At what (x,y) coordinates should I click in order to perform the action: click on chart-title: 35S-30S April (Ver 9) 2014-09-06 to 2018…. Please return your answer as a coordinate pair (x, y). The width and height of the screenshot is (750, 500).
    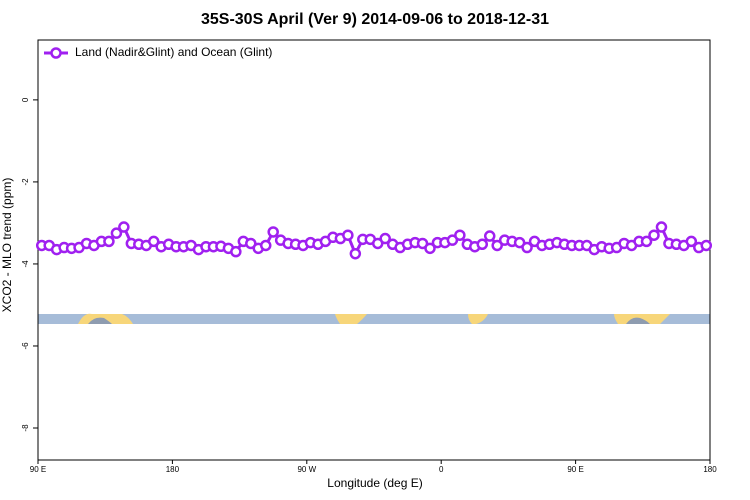
    Looking at the image, I should click on (375, 19).